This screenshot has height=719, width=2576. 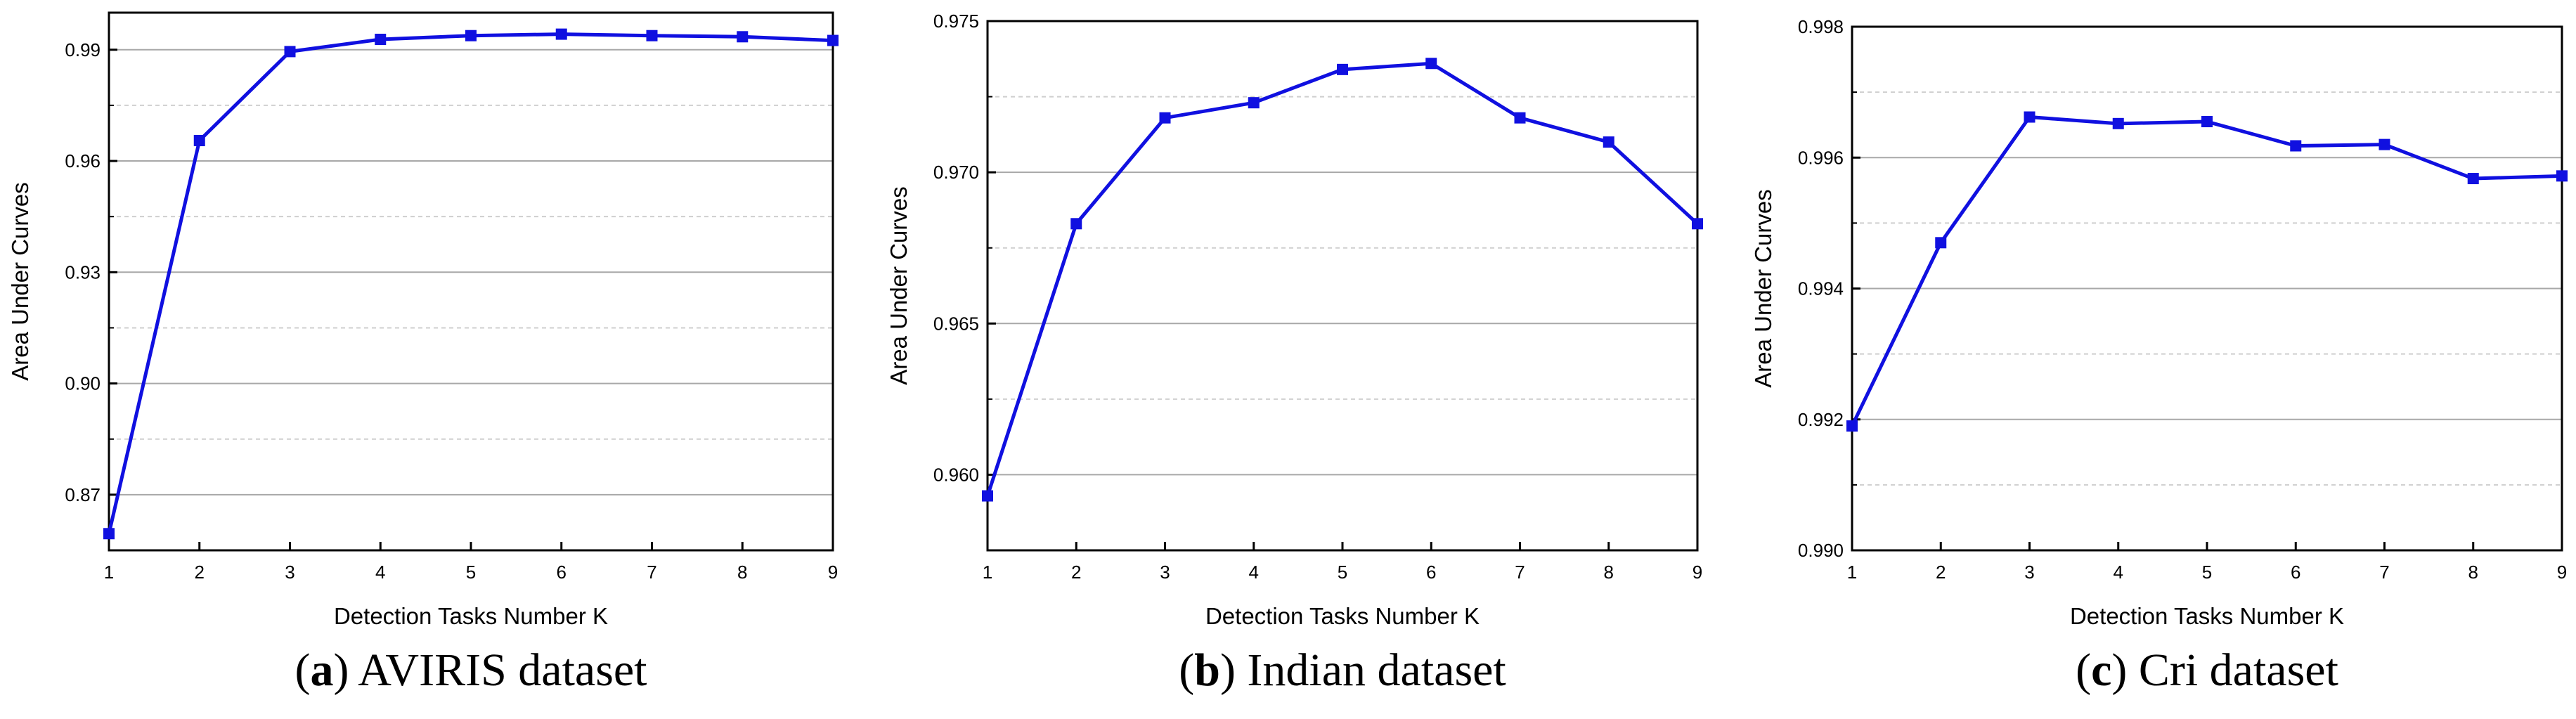 What do you see at coordinates (956, 474) in the screenshot?
I see `y-tick-label: 0.960` at bounding box center [956, 474].